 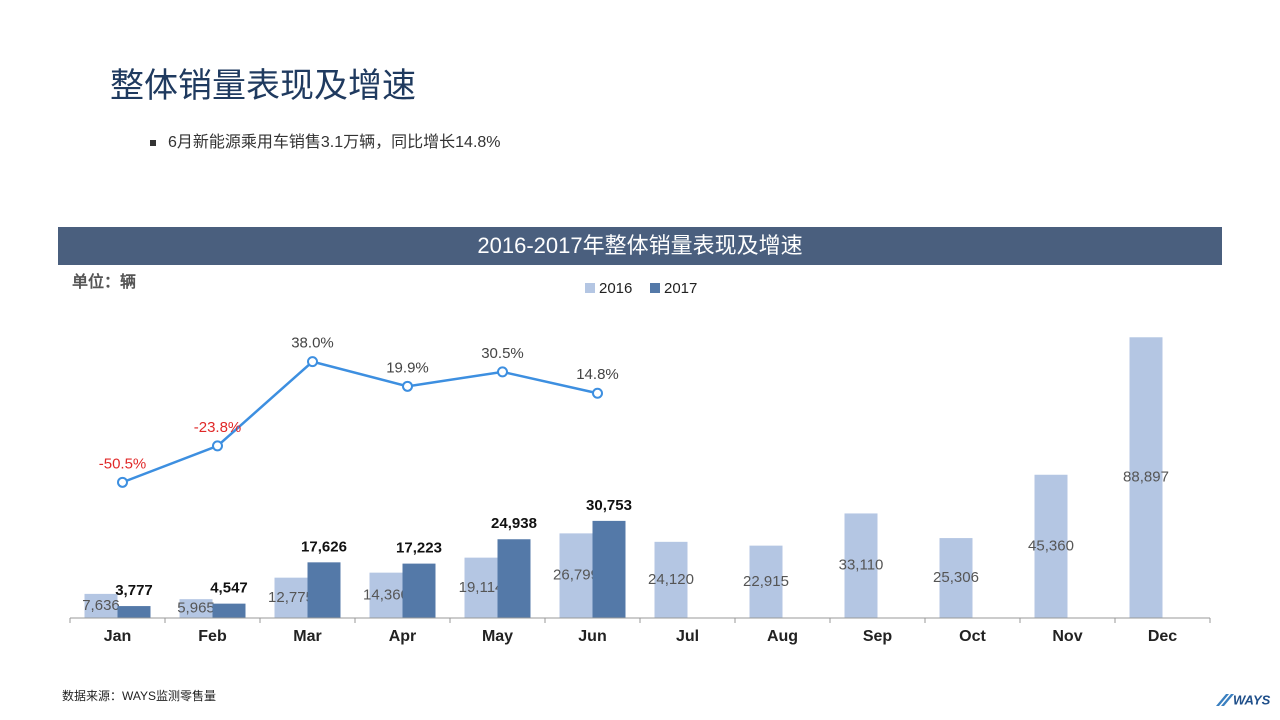 I want to click on value-label: 24,120, so click(x=671, y=579).